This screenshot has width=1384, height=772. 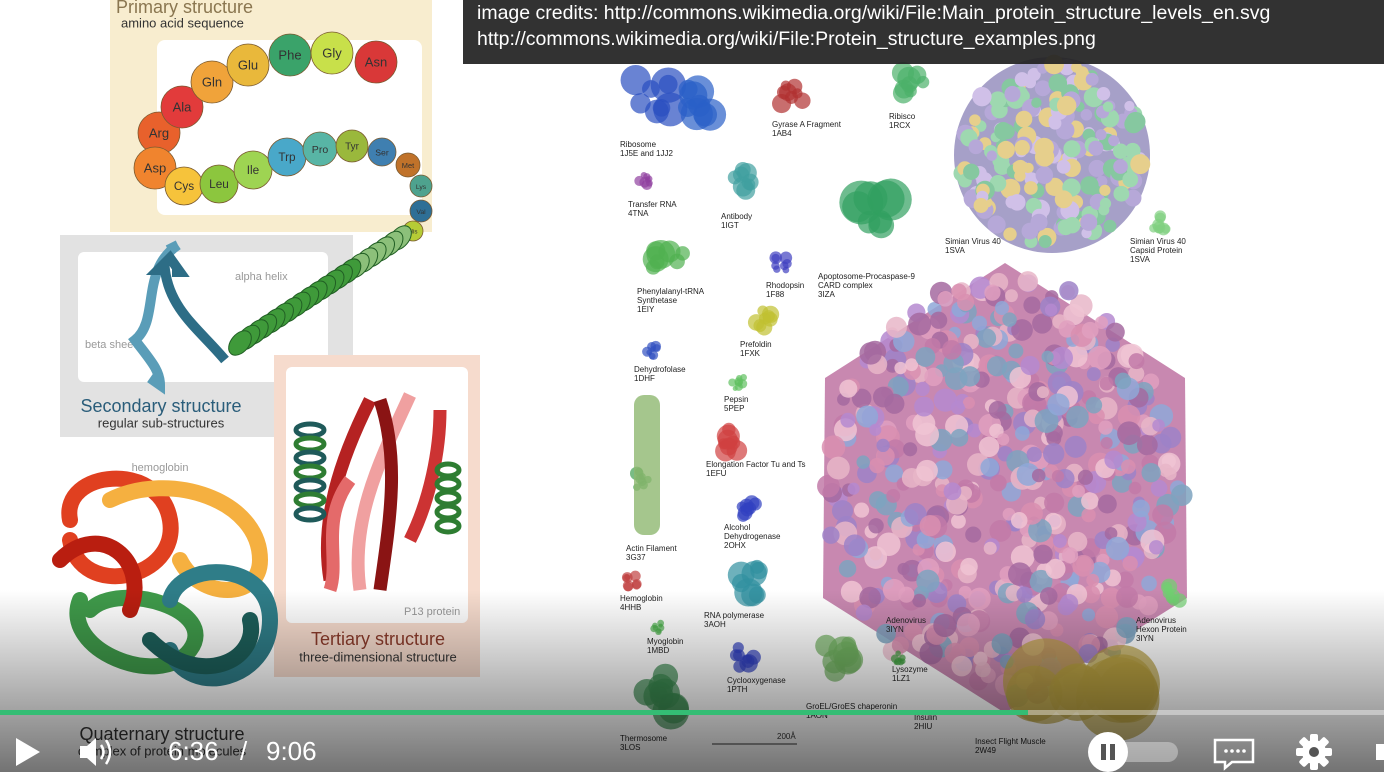 I want to click on protein-label: Simian Virus 40, so click(x=1158, y=241).